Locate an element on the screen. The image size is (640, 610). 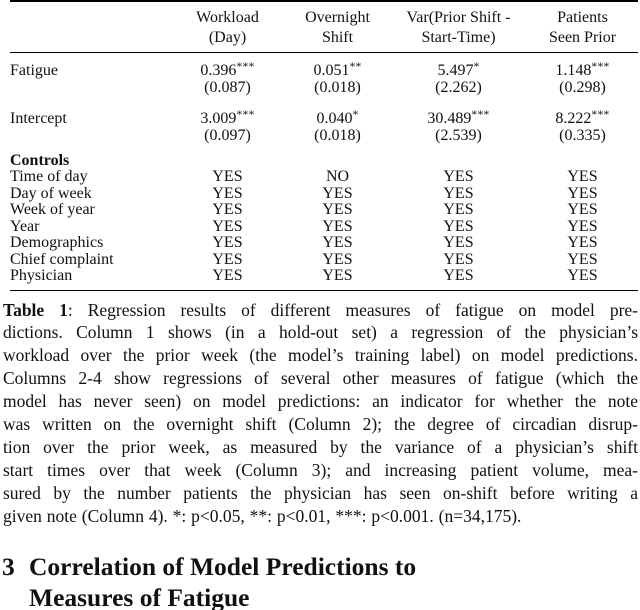
coefficient-value: 1.148*** is located at coordinates (582, 70).